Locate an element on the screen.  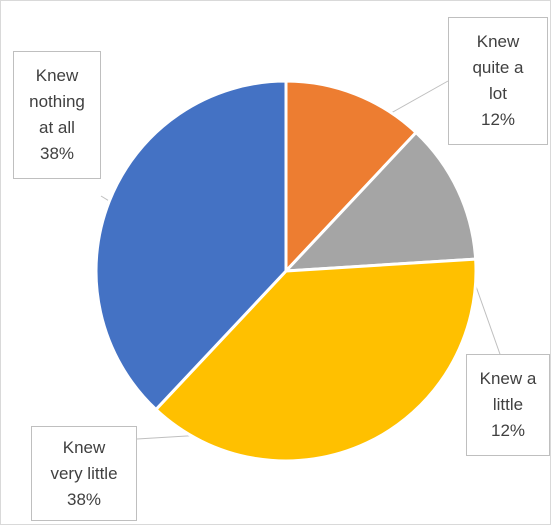
label-line: very little is located at coordinates (84, 473).